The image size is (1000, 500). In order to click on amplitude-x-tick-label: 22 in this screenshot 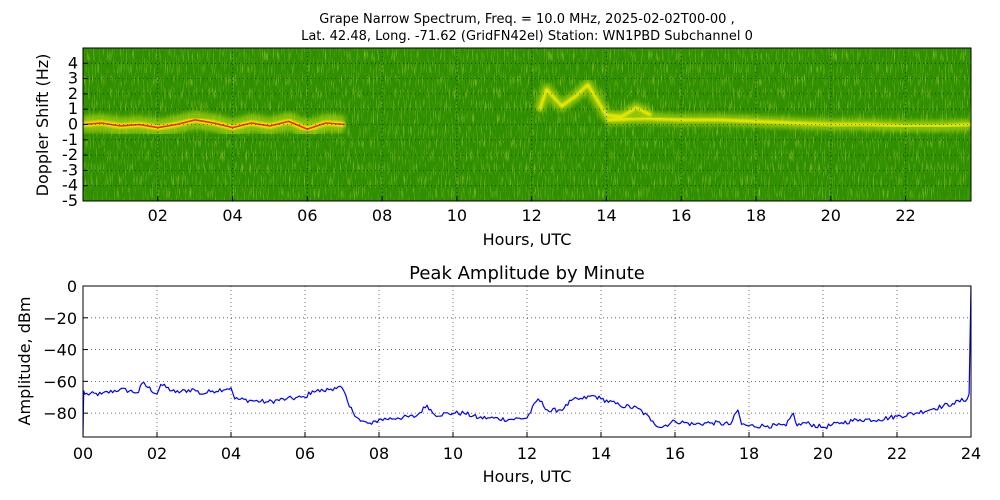, I will do `click(897, 453)`.